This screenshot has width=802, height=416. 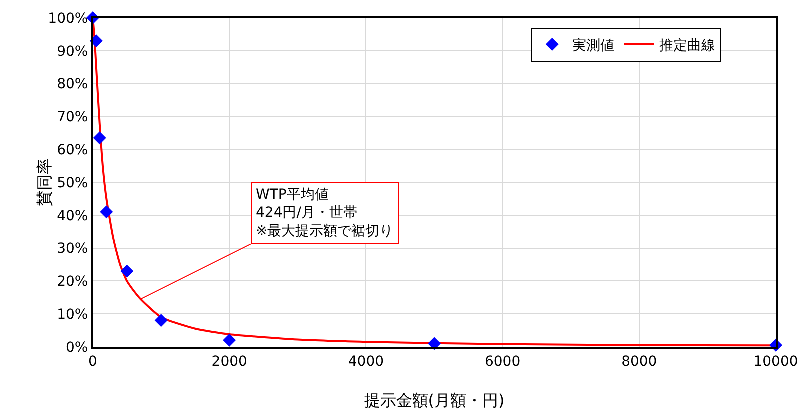 What do you see at coordinates (366, 362) in the screenshot?
I see `x-tick-label: 4000` at bounding box center [366, 362].